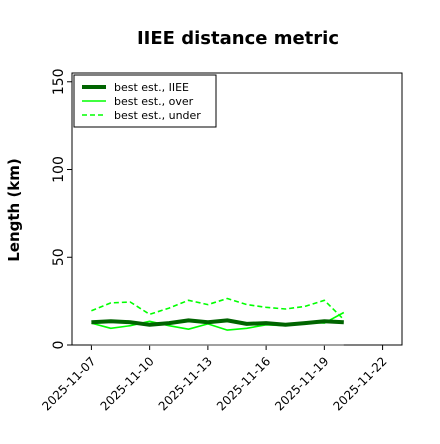 Image resolution: width=440 pixels, height=444 pixels. I want to click on x-tick-label: 2025-11-19, so click(301, 383).